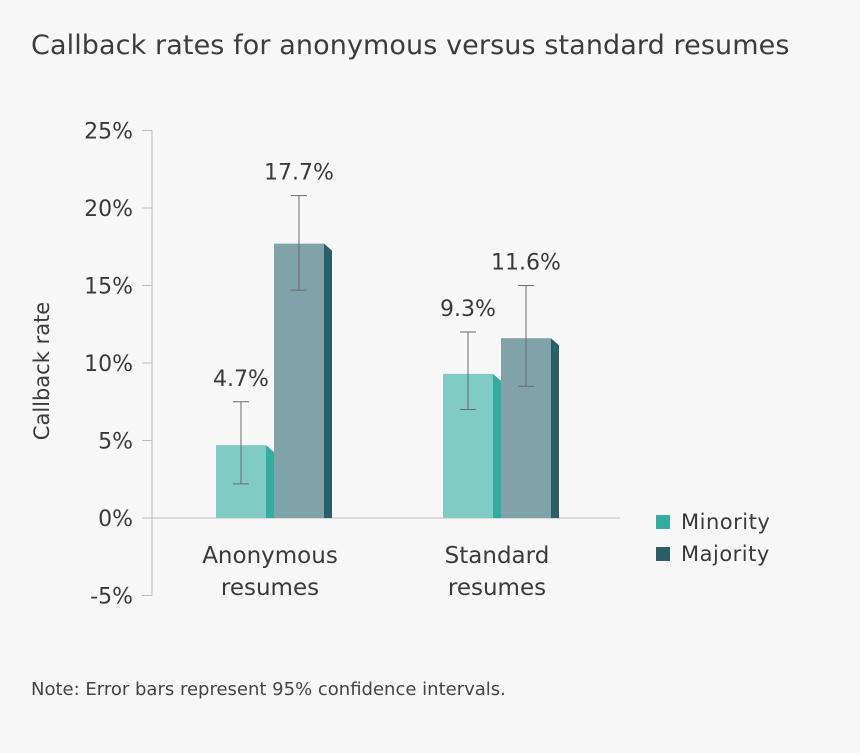  What do you see at coordinates (713, 538) in the screenshot?
I see `legend: Minority Majority` at bounding box center [713, 538].